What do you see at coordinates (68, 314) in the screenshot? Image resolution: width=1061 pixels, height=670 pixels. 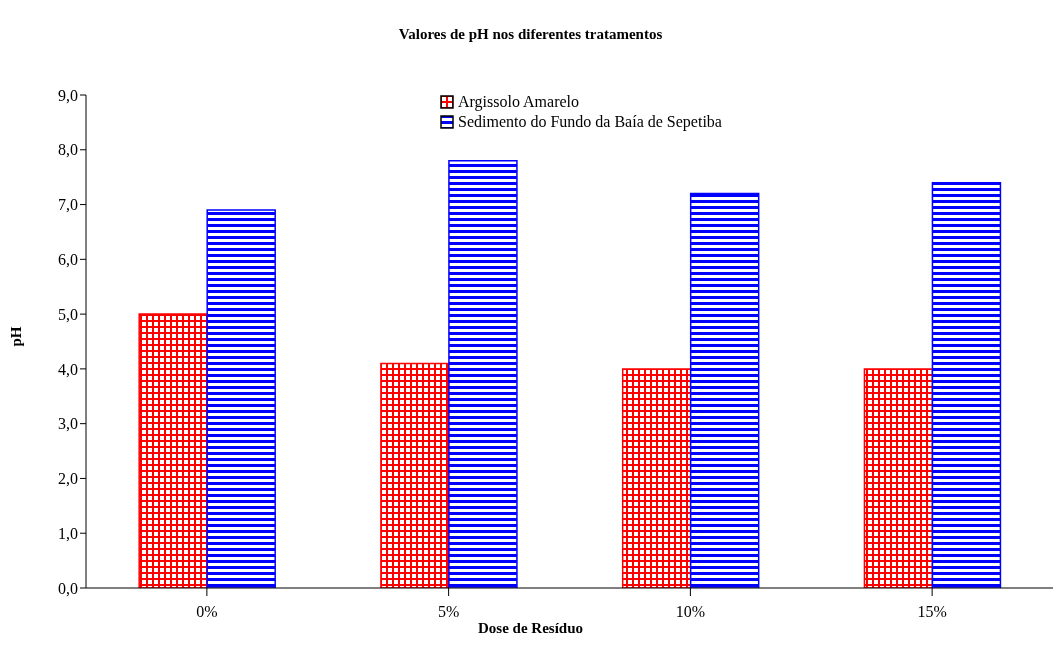 I see `y-tick-label: 5,0` at bounding box center [68, 314].